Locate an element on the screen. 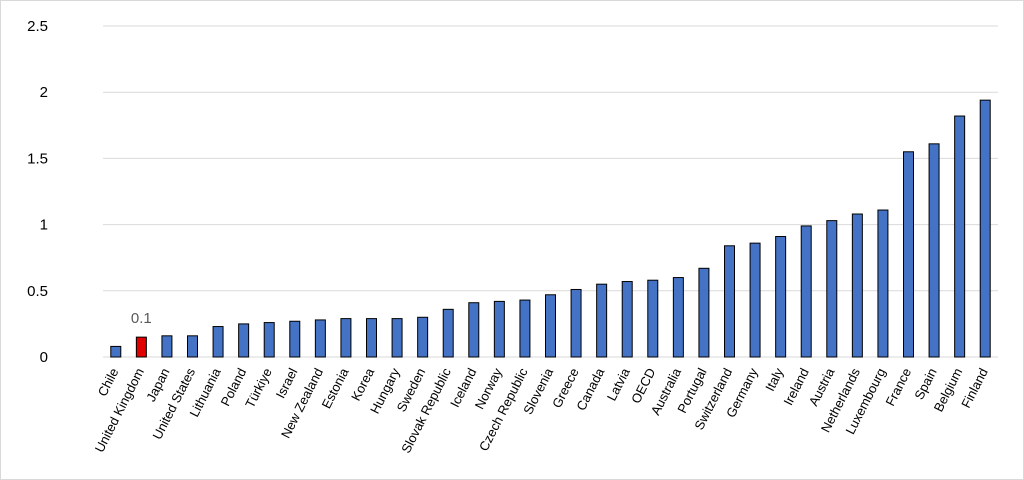 The image size is (1024, 480). bar-spain is located at coordinates (934, 250).